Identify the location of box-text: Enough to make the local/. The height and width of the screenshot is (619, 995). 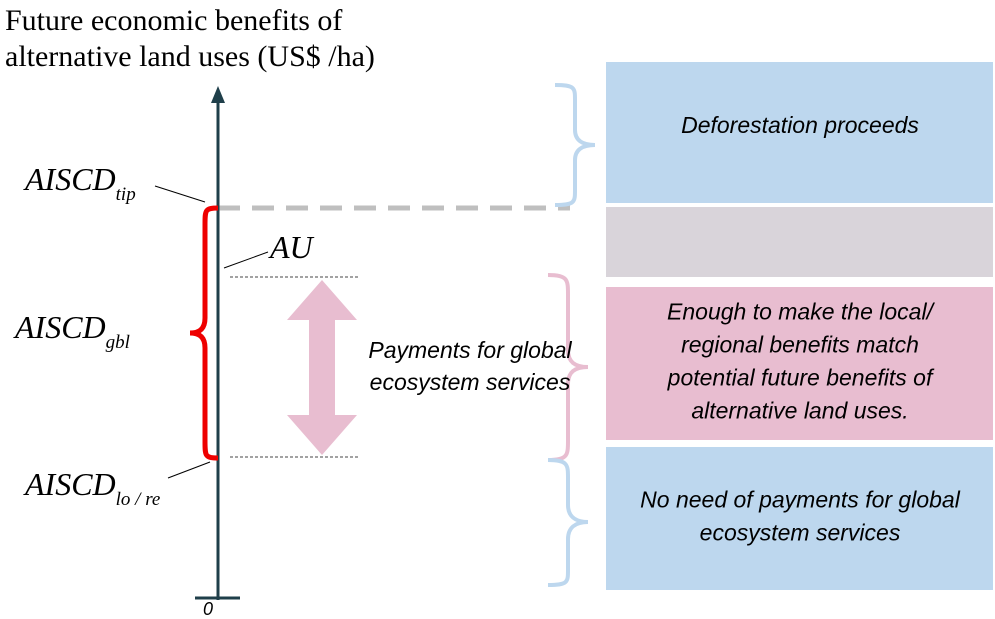
(801, 312).